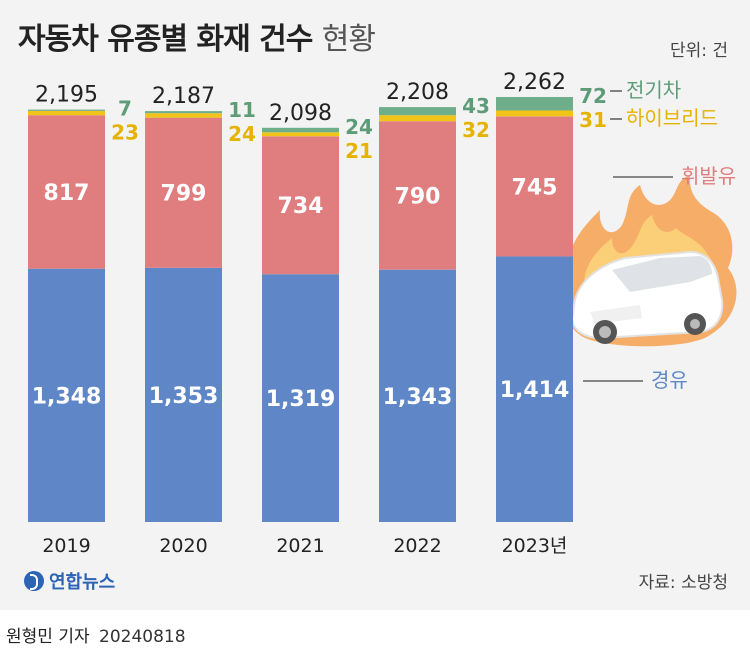 The image size is (750, 650). I want to click on value-label-diesel-4: 1,414, so click(535, 390).